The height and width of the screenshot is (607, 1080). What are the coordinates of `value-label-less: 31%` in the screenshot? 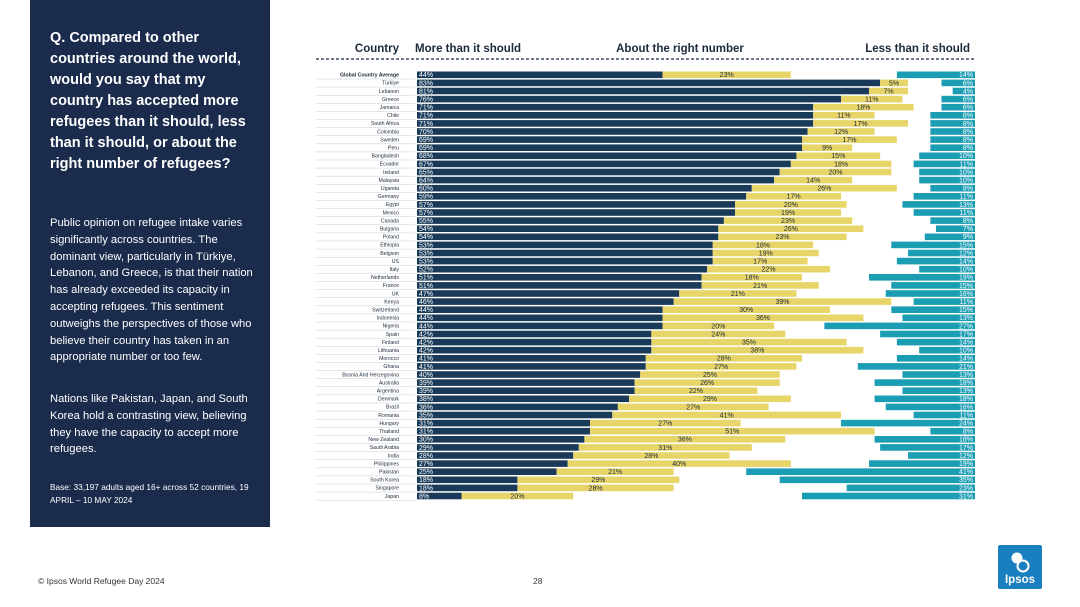 It's located at (966, 496).